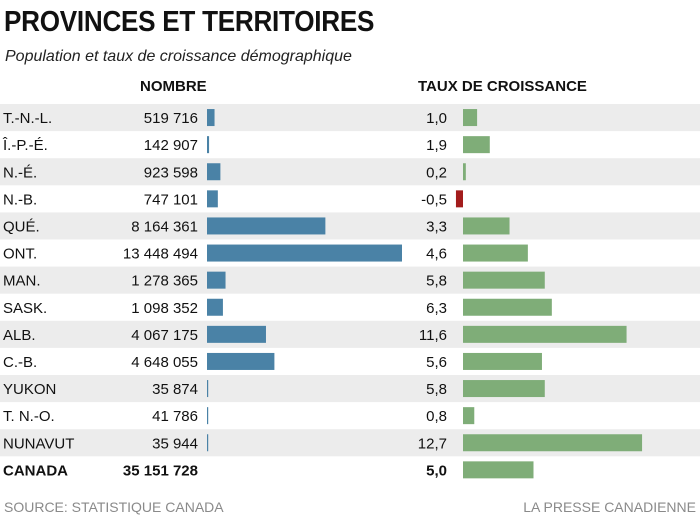 This screenshot has height=525, width=700. I want to click on growth-column-header: TAUX DE CROISSANCE, so click(502, 86).